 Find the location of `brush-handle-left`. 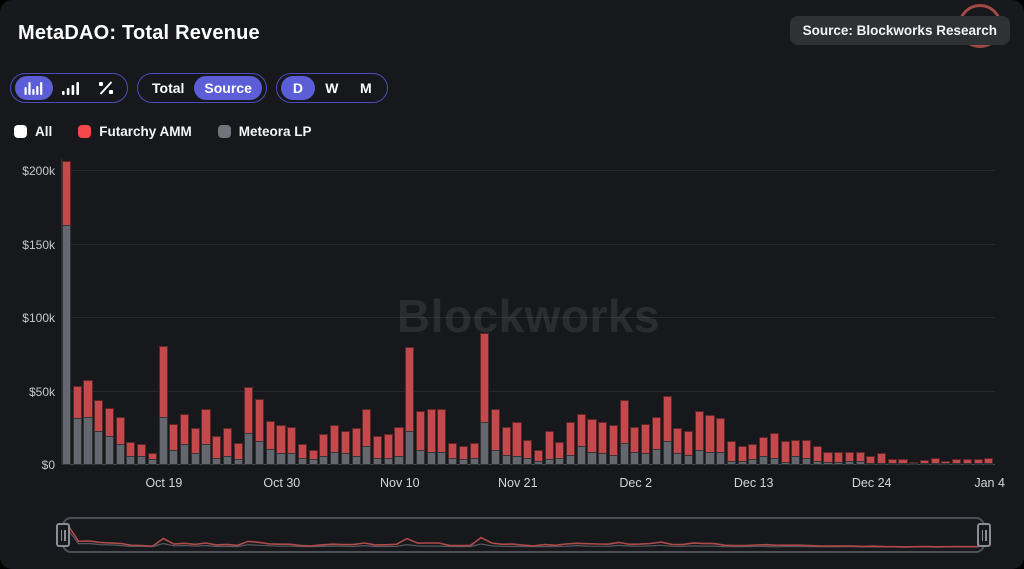

brush-handle-left is located at coordinates (63, 535).